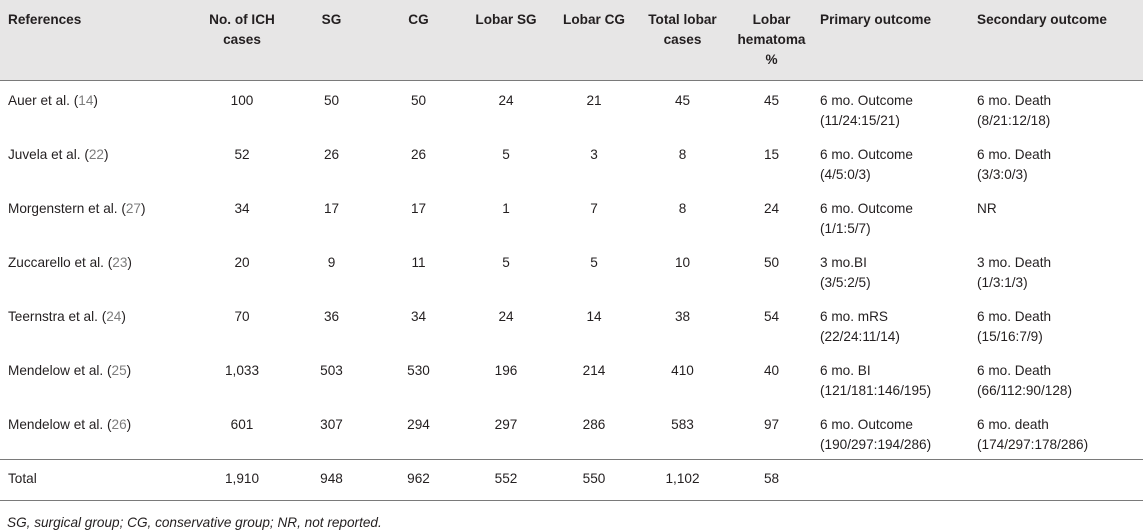 This screenshot has width=1146, height=530. What do you see at coordinates (418, 208) in the screenshot?
I see `cg-cell: 17` at bounding box center [418, 208].